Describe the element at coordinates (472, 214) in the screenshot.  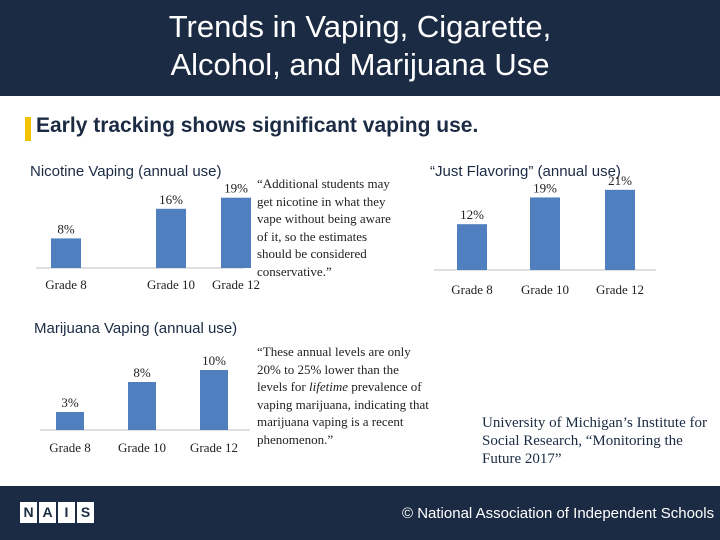
I see `data-label: 12%` at that location.